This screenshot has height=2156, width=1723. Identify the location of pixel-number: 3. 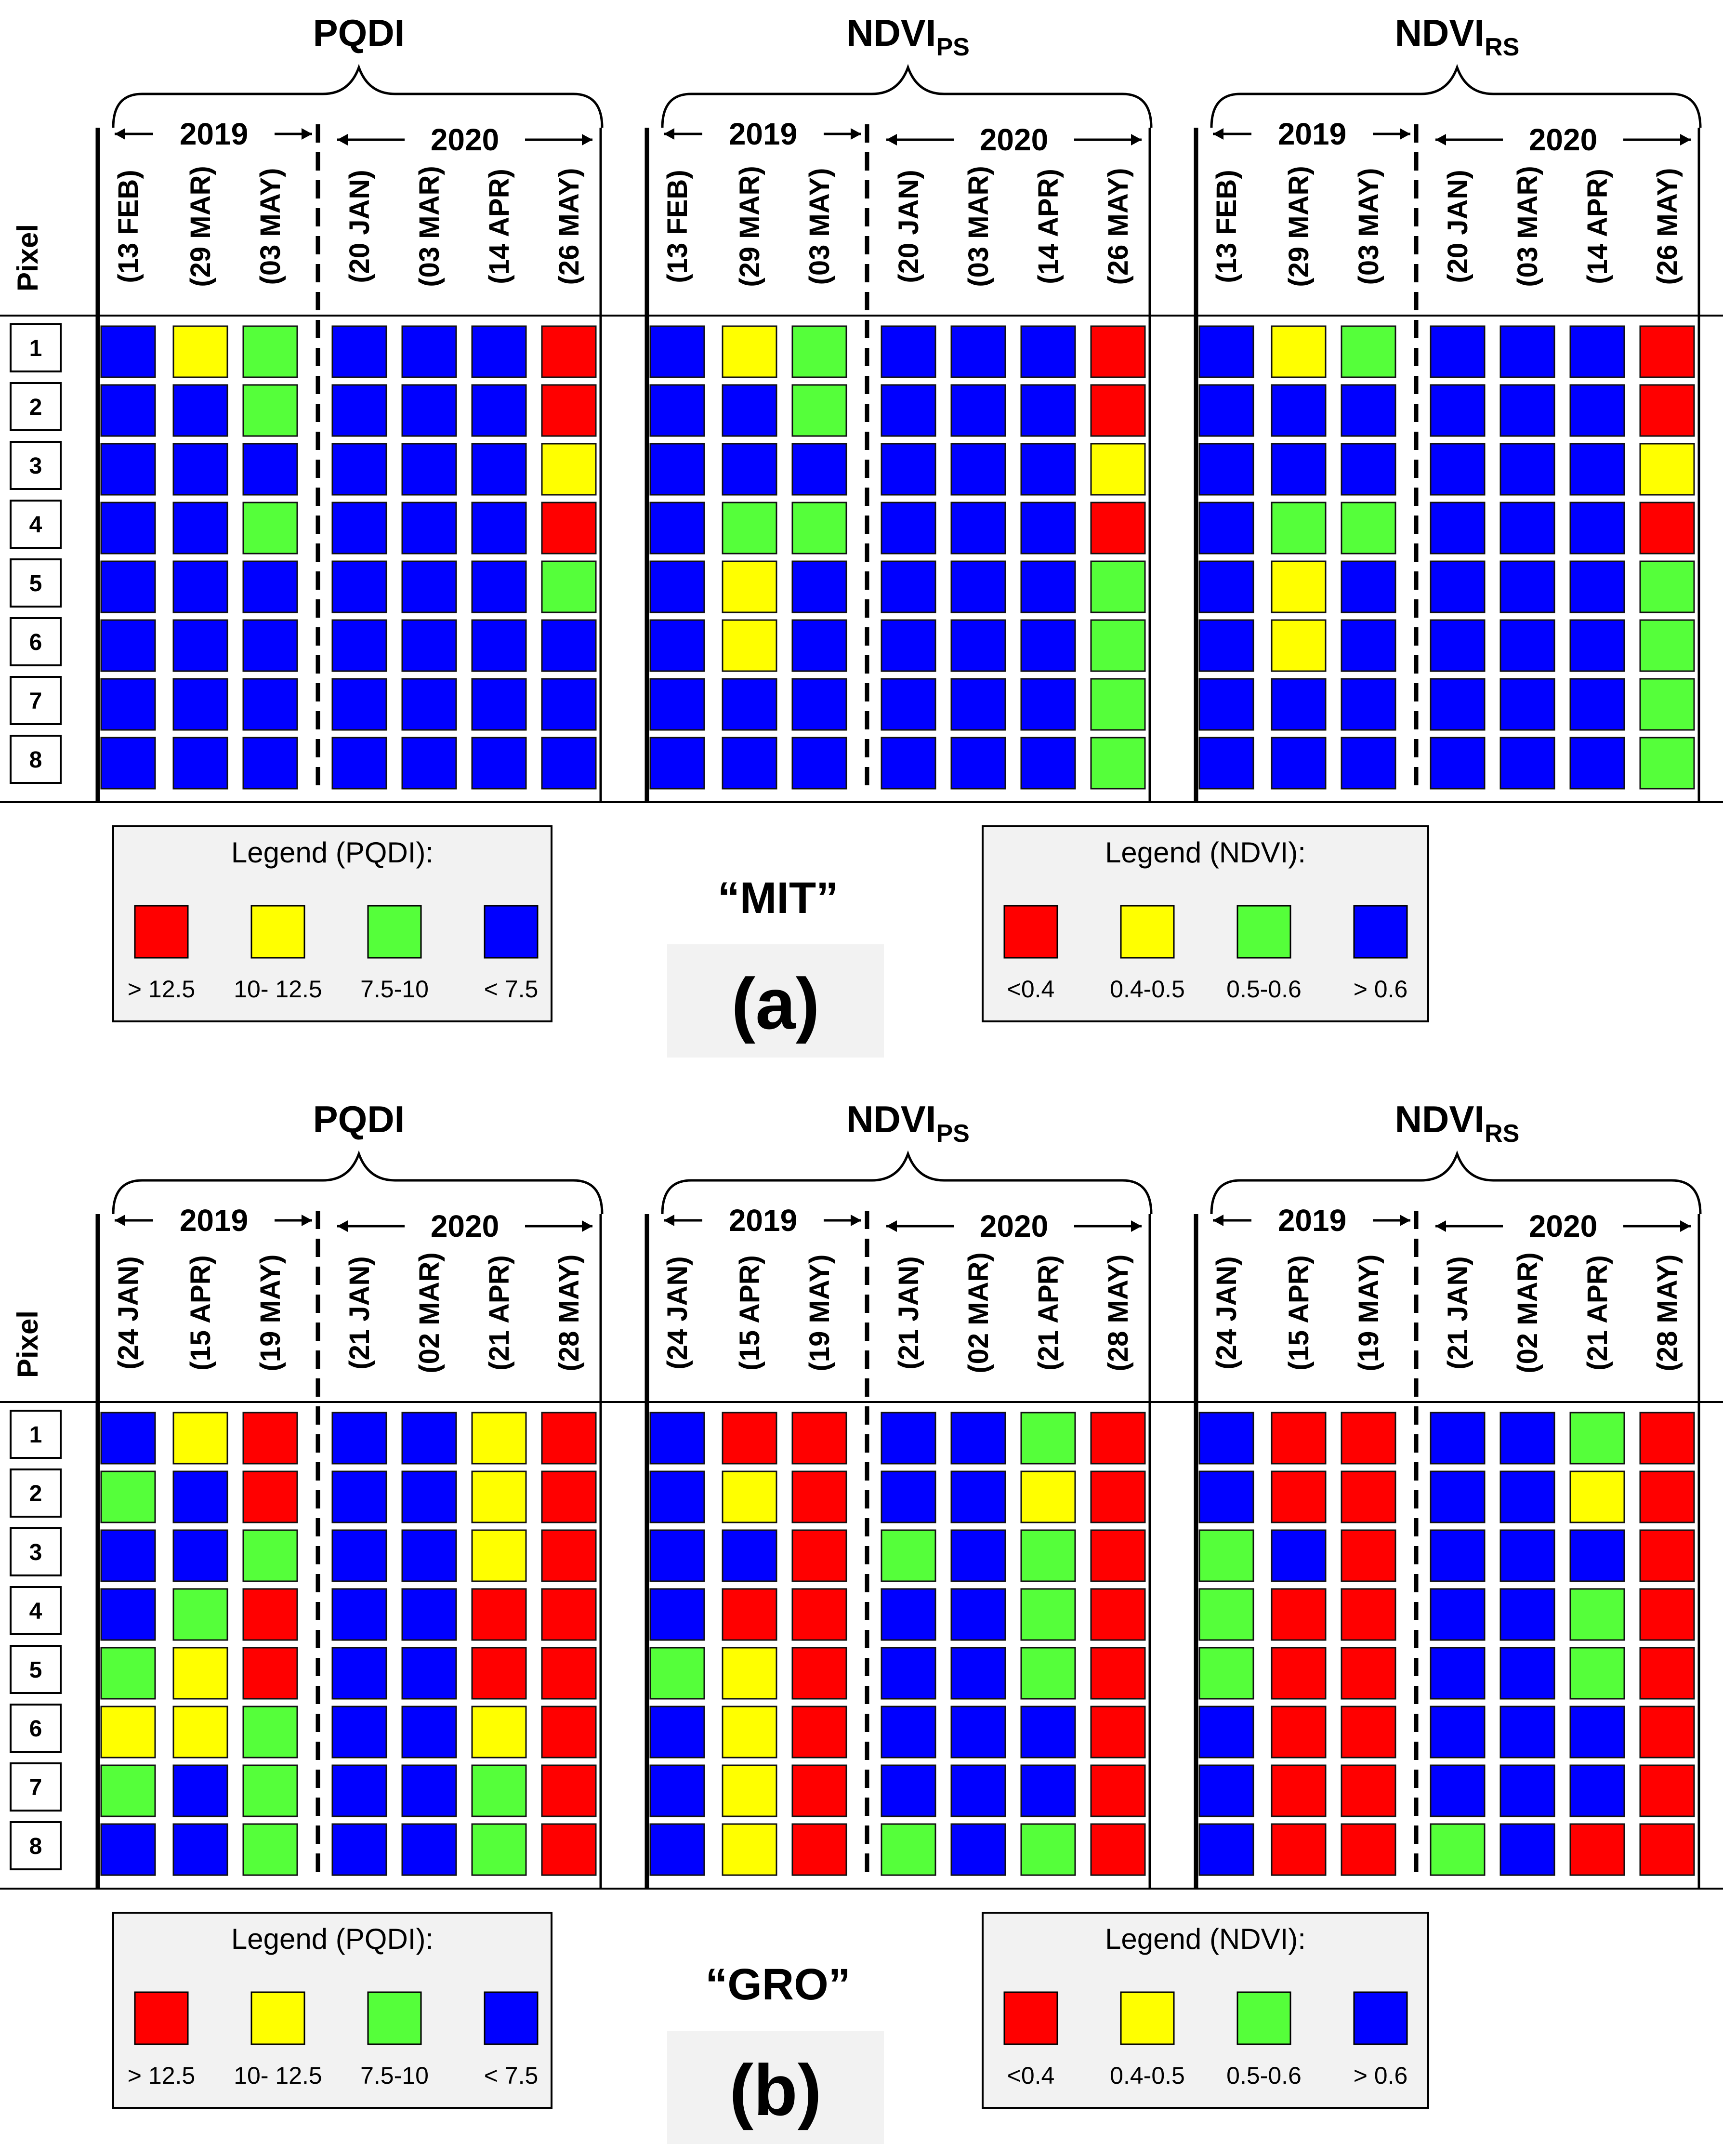
(35, 1552).